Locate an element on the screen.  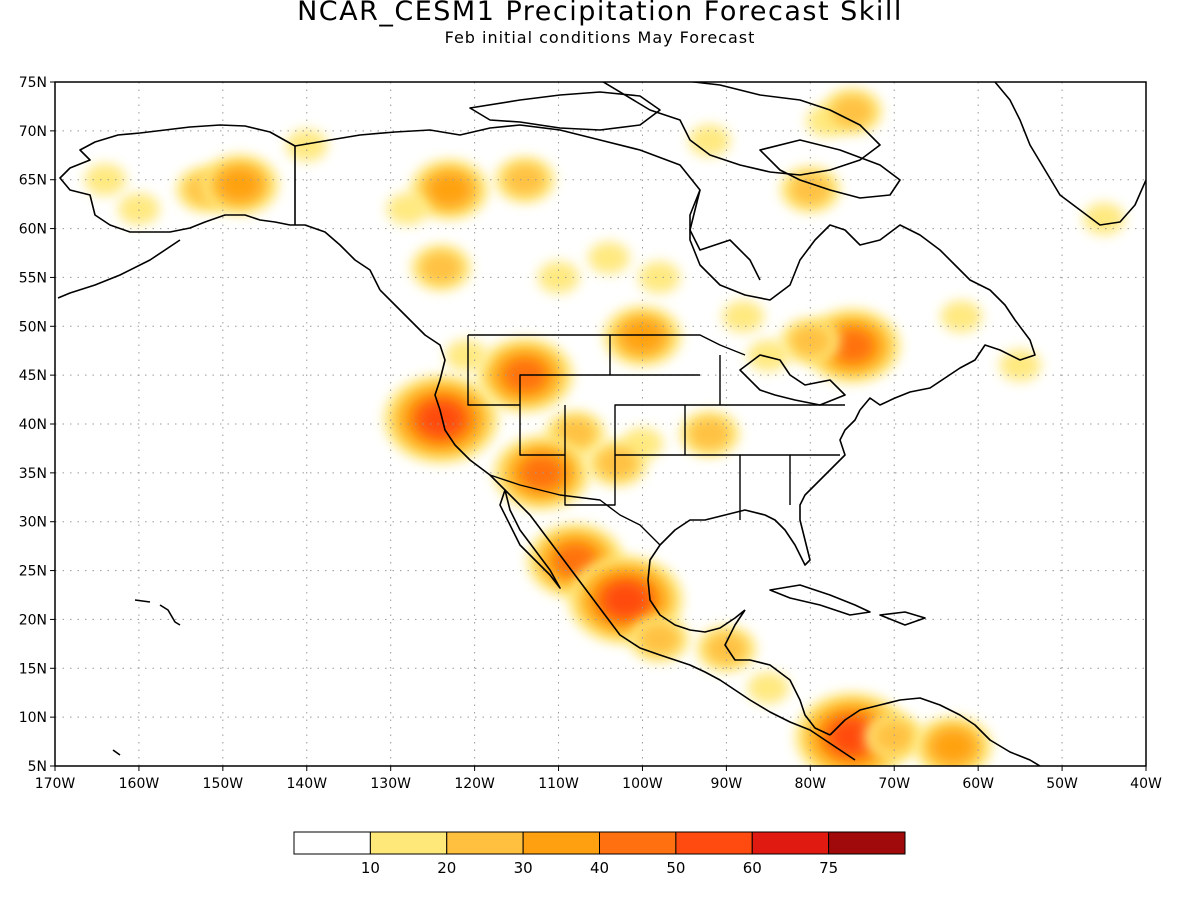
lon-tick-label: 100W is located at coordinates (642, 784).